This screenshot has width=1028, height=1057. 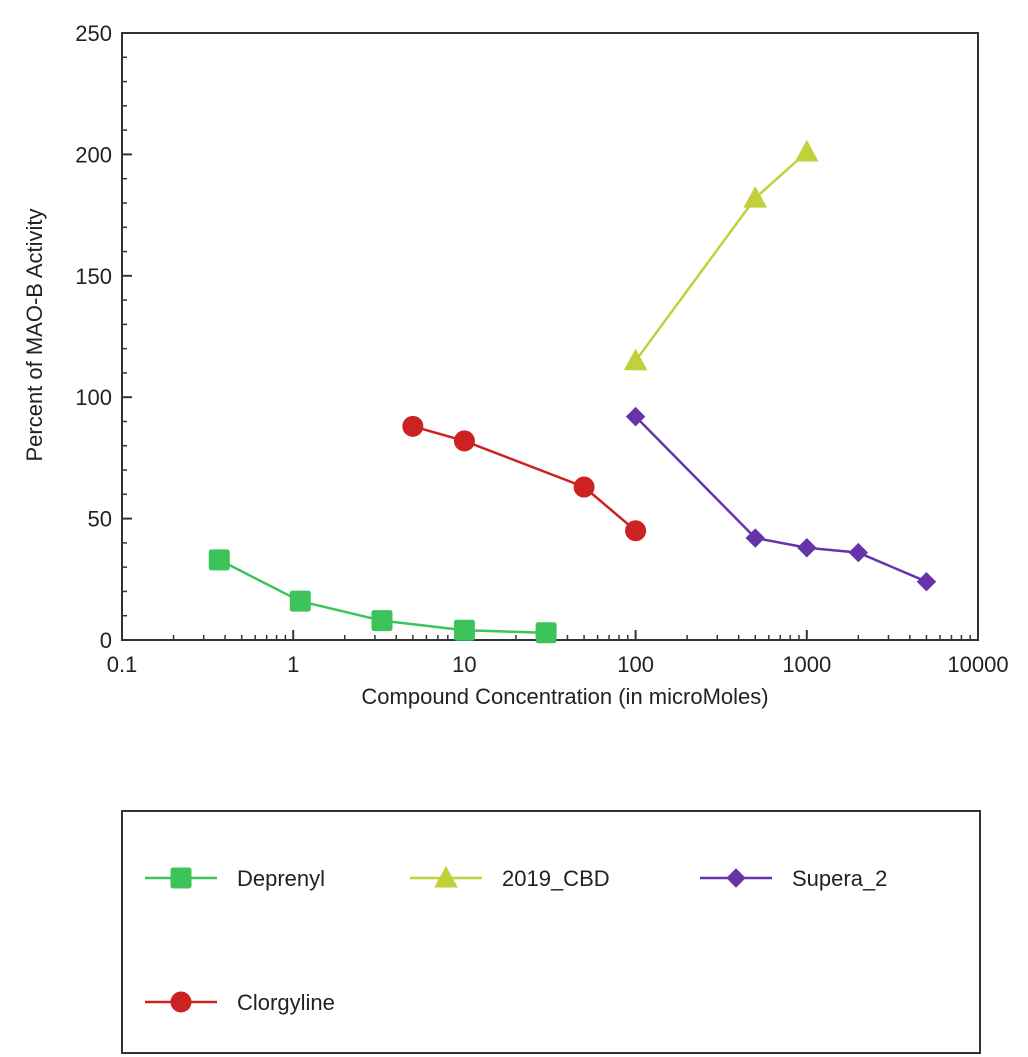 I want to click on series-line-2019-cbd, so click(x=721, y=256).